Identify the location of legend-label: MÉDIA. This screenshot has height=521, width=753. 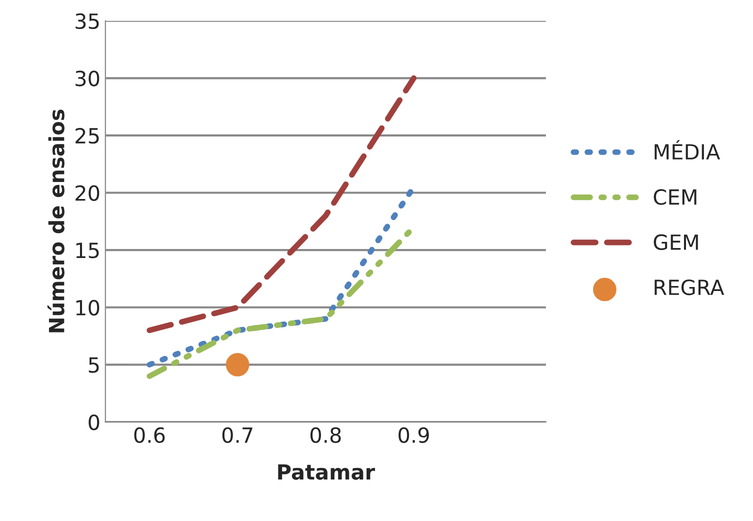
(687, 150).